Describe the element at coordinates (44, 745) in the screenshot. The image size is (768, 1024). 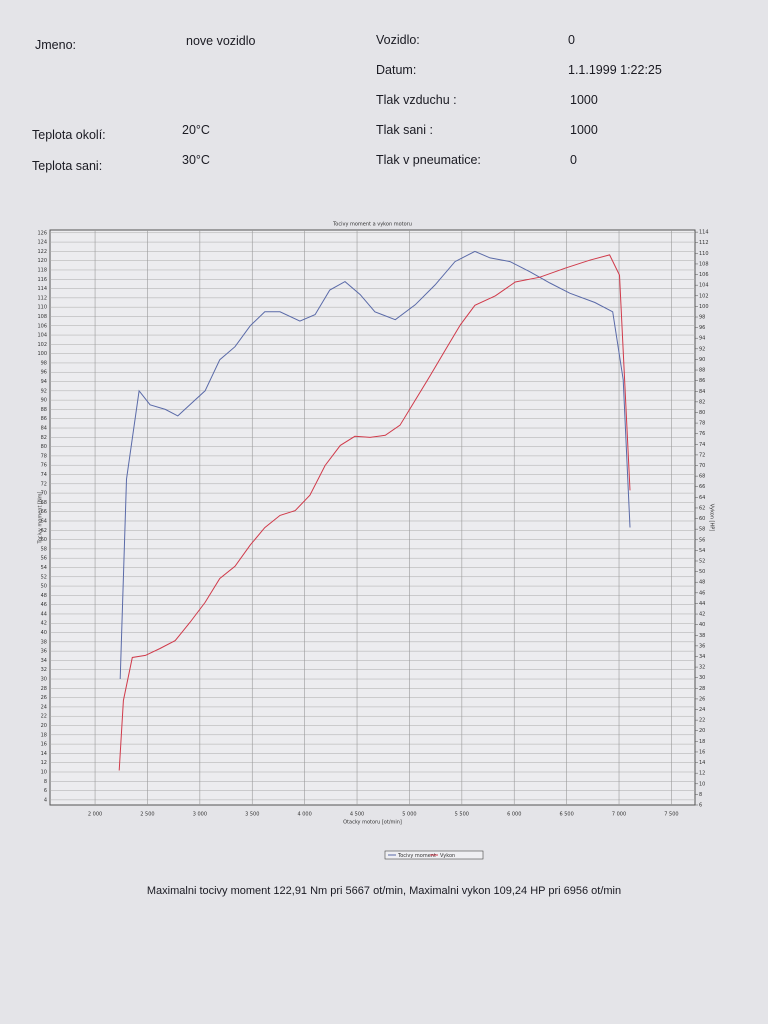
I see `y-tick-label: 16` at that location.